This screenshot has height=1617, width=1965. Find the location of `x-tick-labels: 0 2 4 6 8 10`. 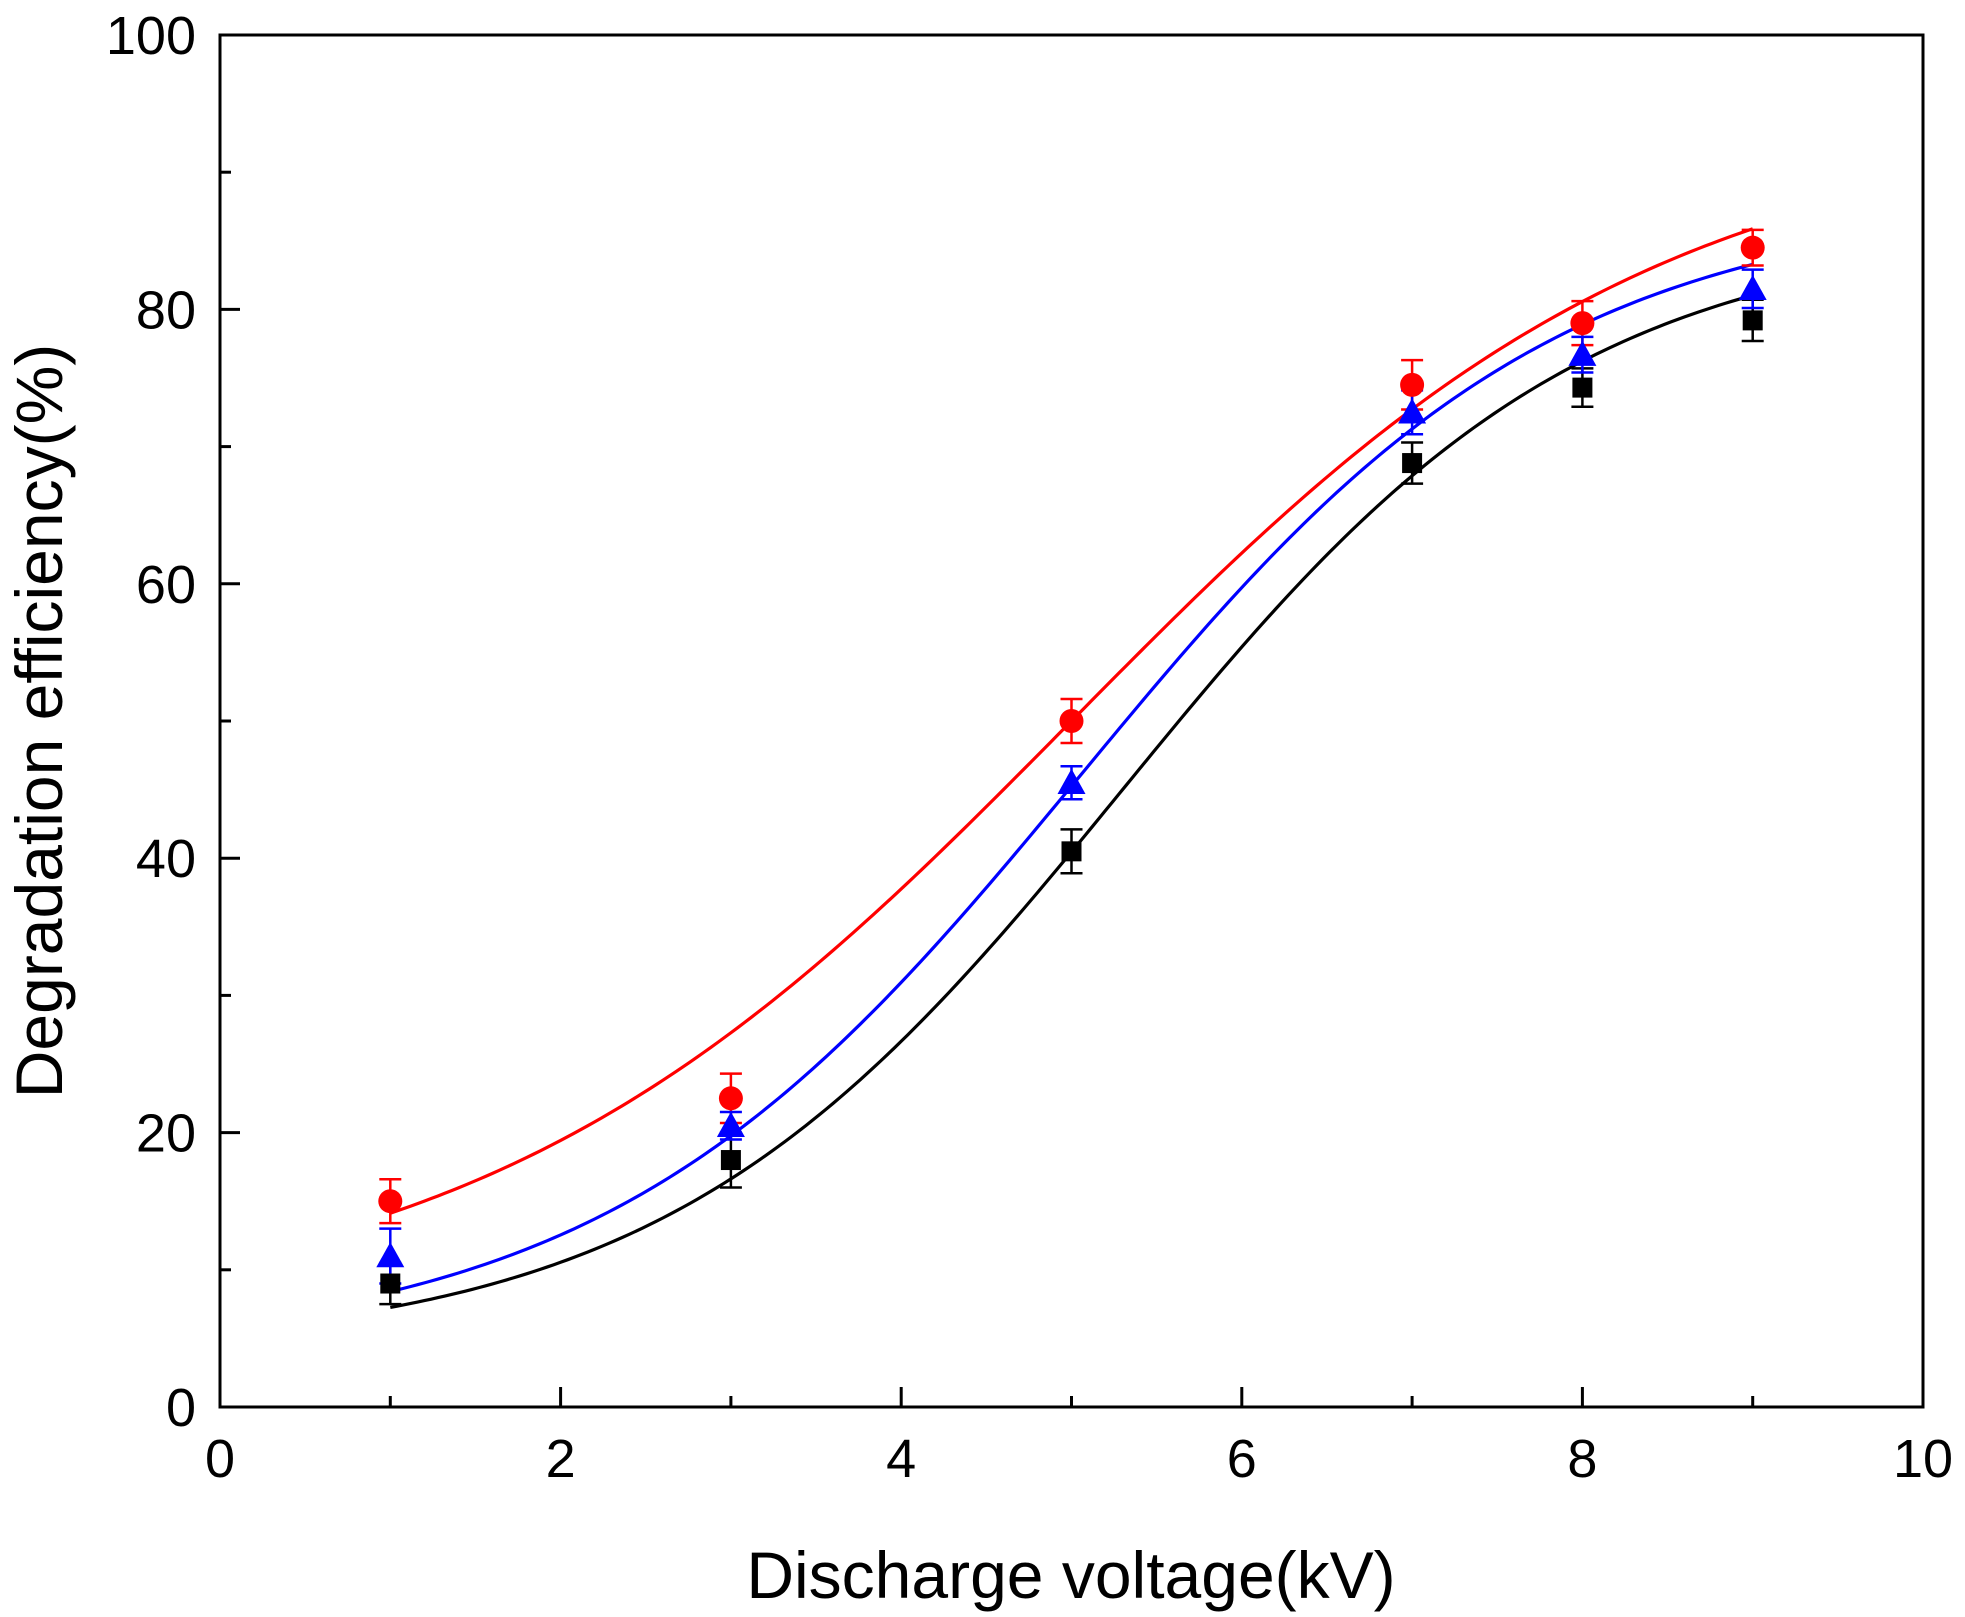

x-tick-labels: 0 2 4 6 8 10 is located at coordinates (1079, 1459).